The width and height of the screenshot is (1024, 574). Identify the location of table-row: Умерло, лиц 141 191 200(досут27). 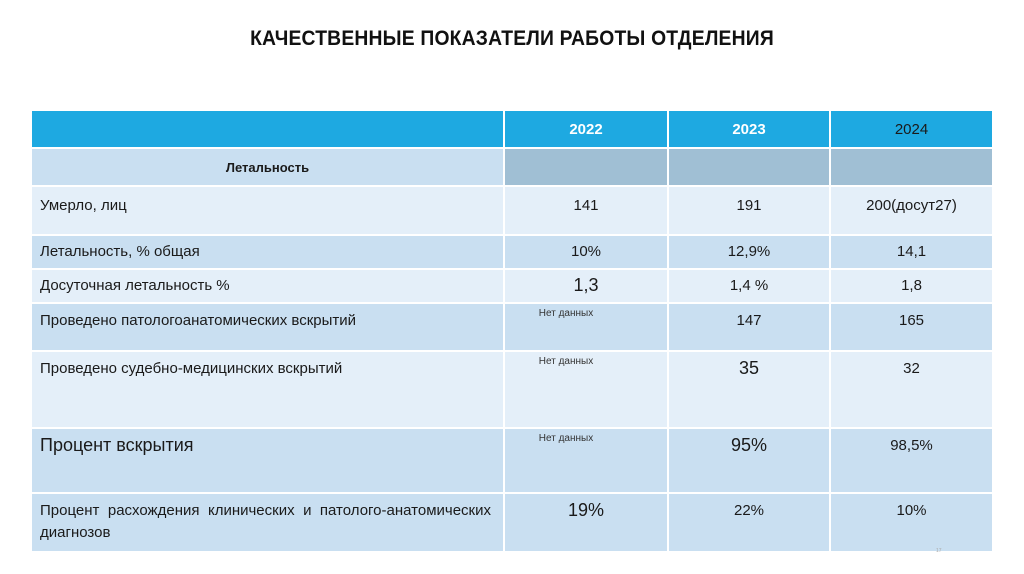
(512, 210).